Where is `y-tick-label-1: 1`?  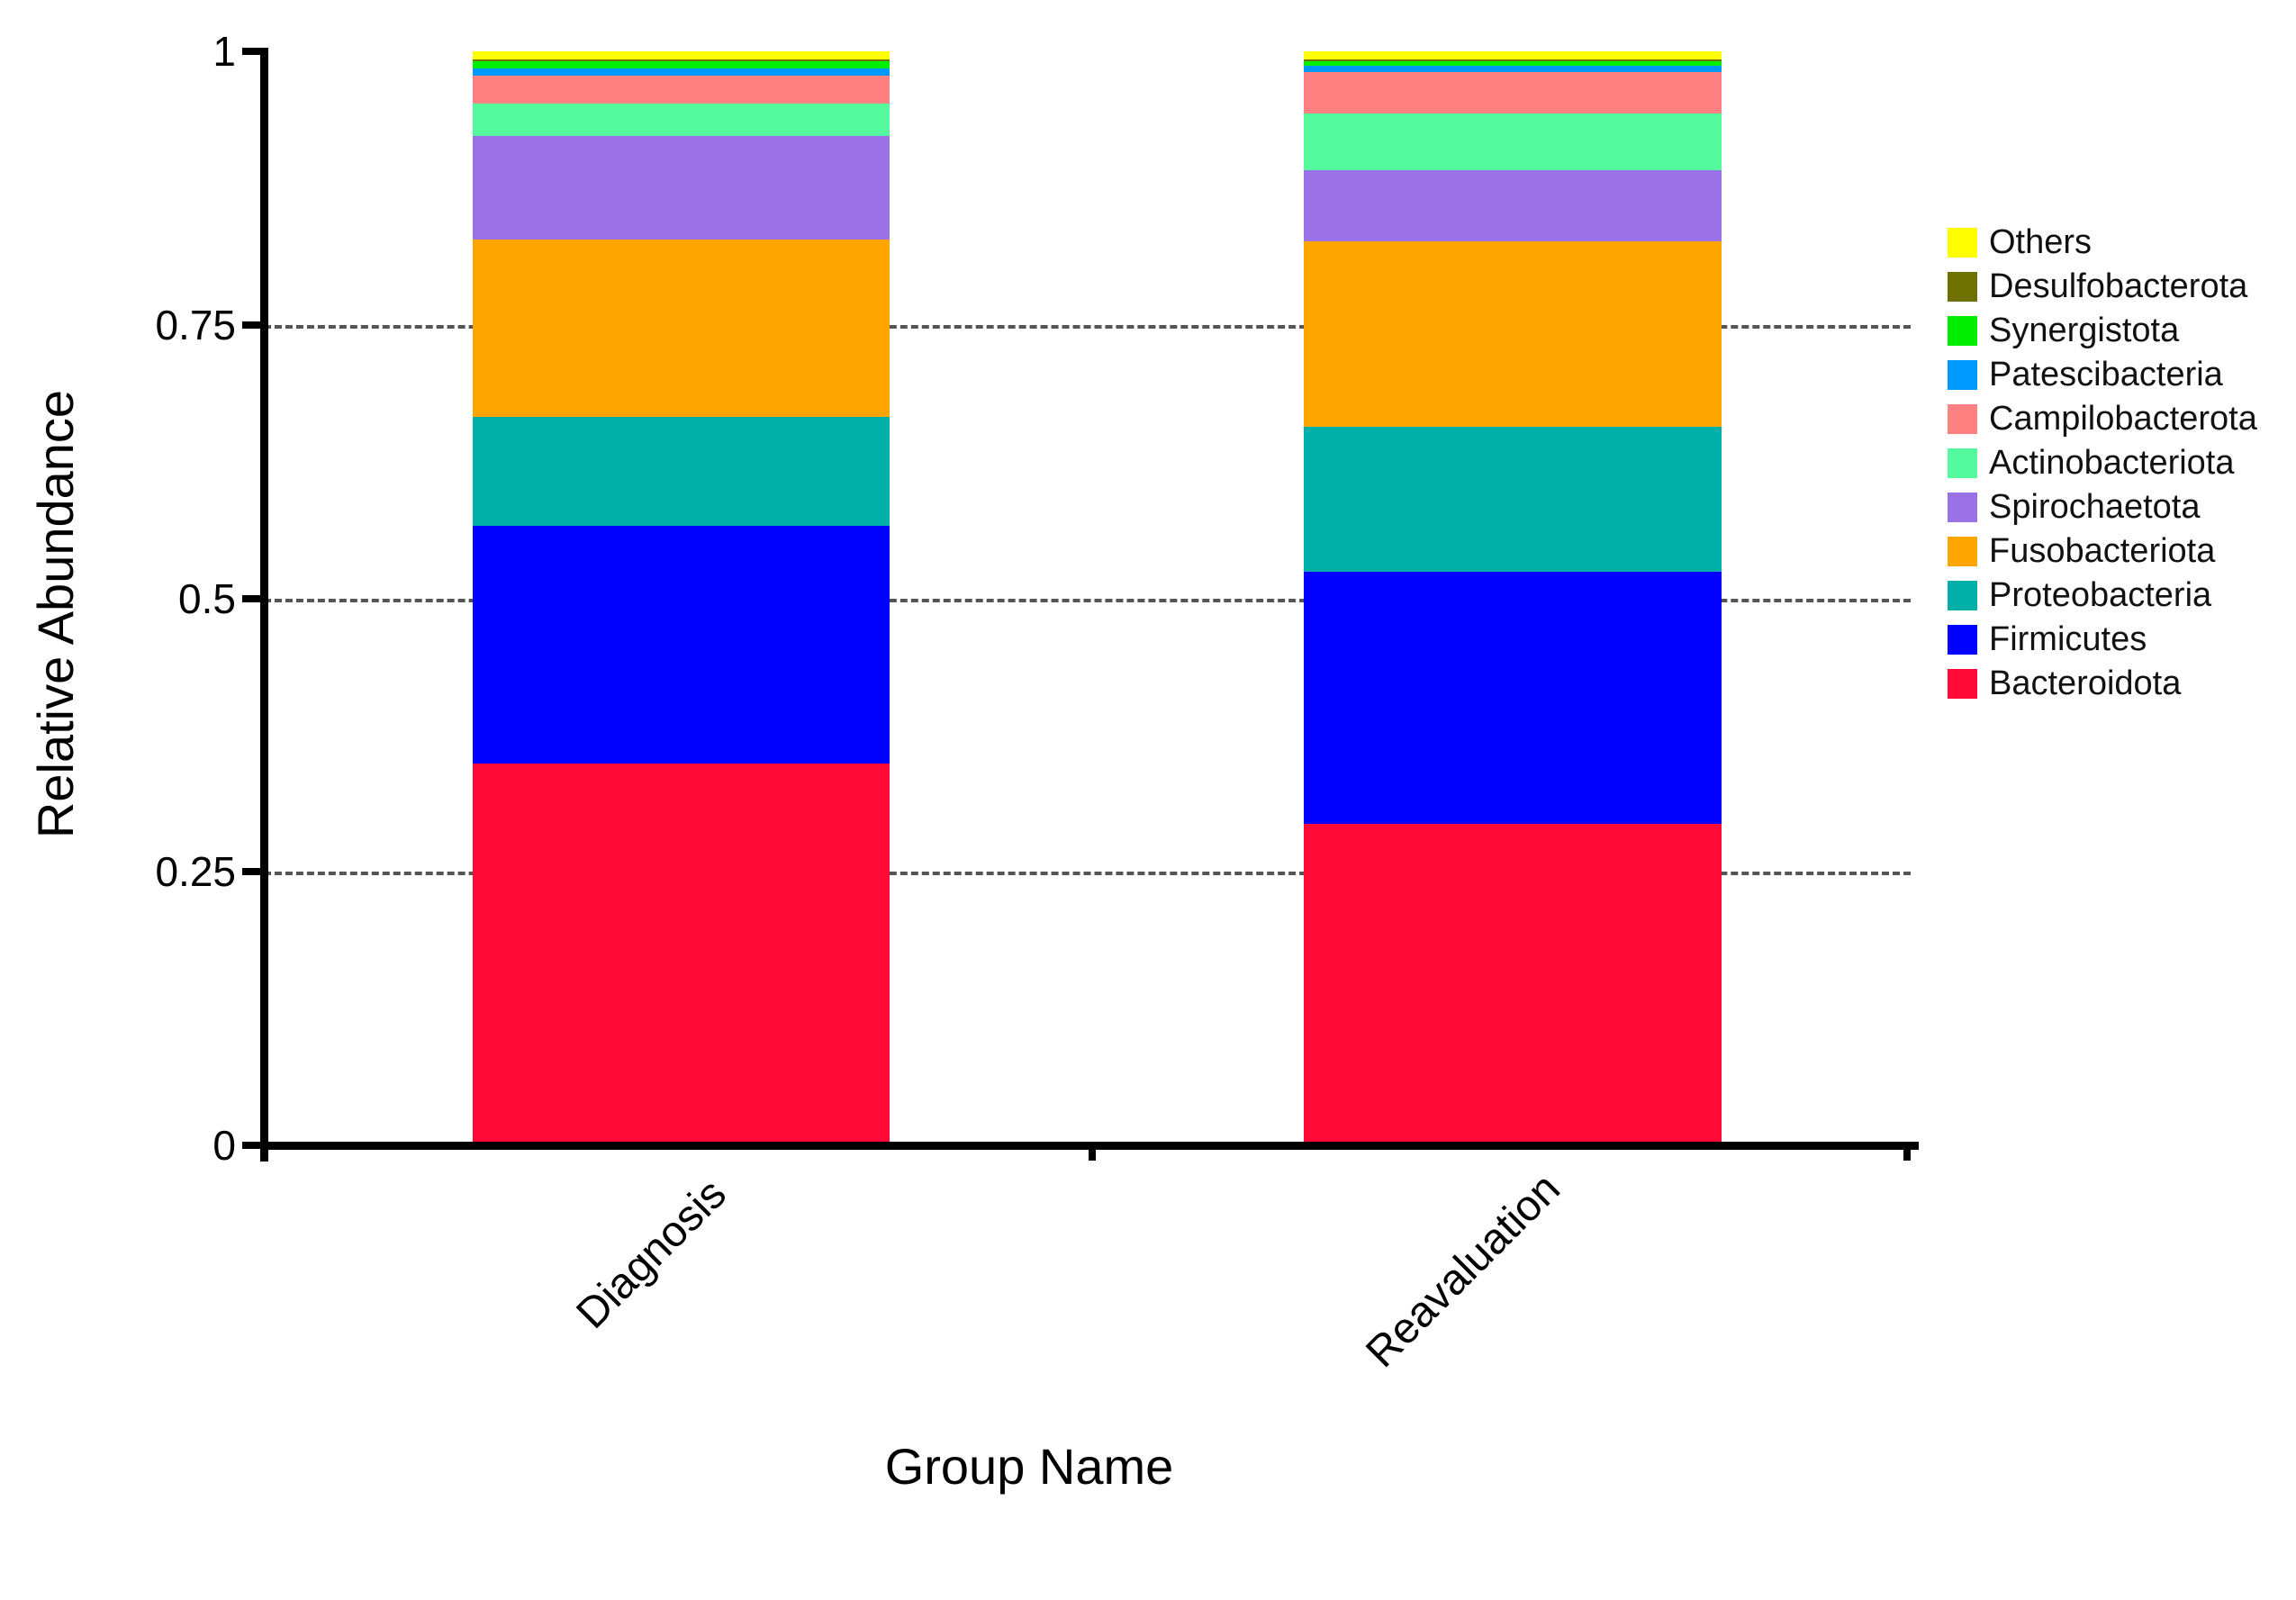 y-tick-label-1: 1 is located at coordinates (224, 51).